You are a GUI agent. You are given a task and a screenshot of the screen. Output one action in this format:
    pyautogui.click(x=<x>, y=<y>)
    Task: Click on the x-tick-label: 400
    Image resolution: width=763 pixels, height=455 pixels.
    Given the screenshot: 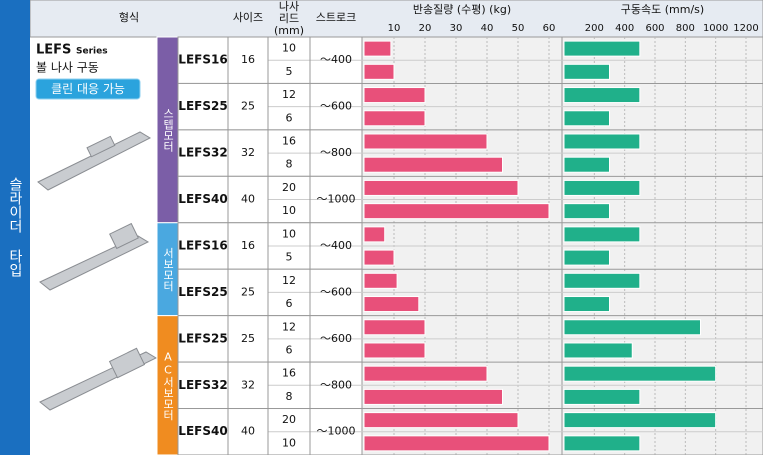 What is the action you would take?
    pyautogui.click(x=624, y=28)
    